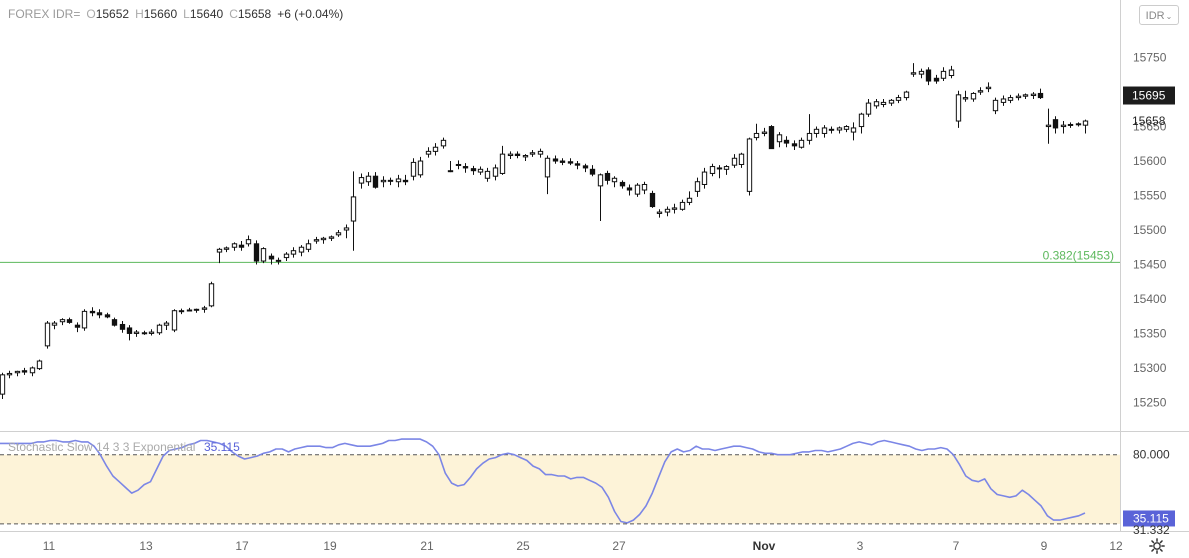 This screenshot has width=1189, height=558. Describe the element at coordinates (112, 14) in the screenshot. I see `open-value: 15652` at that location.